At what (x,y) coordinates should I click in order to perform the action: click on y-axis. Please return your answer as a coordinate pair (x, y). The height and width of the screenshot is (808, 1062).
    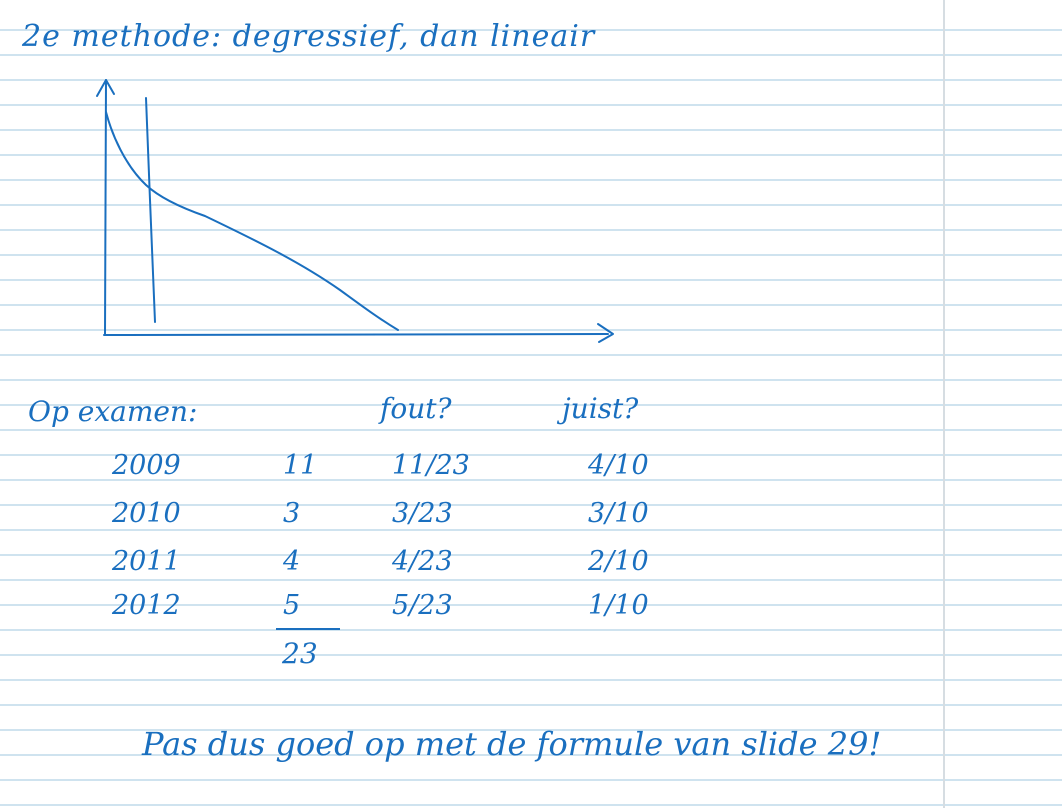
    Looking at the image, I should click on (105, 207).